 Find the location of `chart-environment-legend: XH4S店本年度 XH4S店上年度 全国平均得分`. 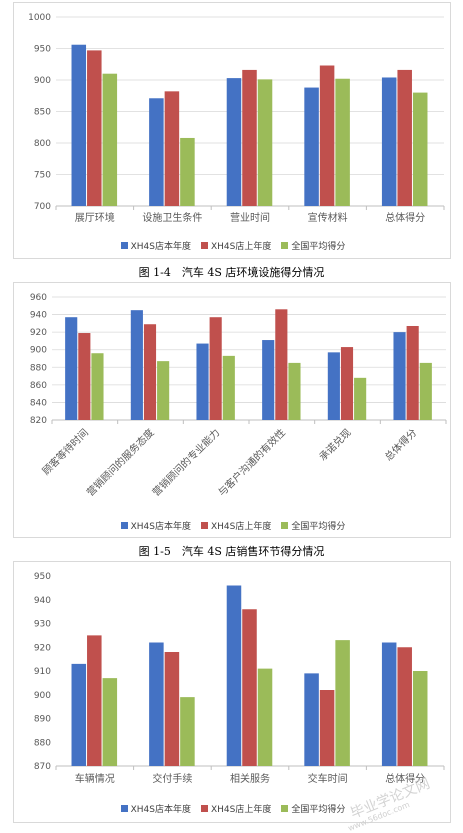

chart-environment-legend: XH4S店本年度 XH4S店上年度 全国平均得分 is located at coordinates (233, 245).